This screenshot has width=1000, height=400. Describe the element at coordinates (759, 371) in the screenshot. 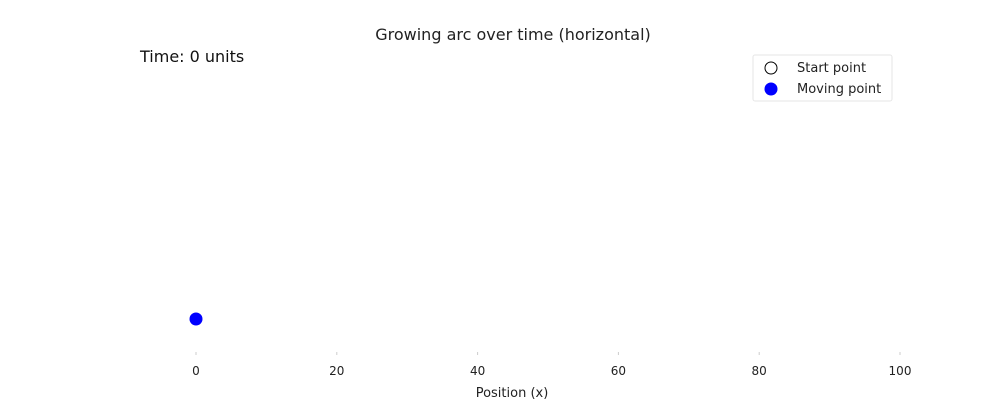

I see `x-tick-label: 80` at that location.